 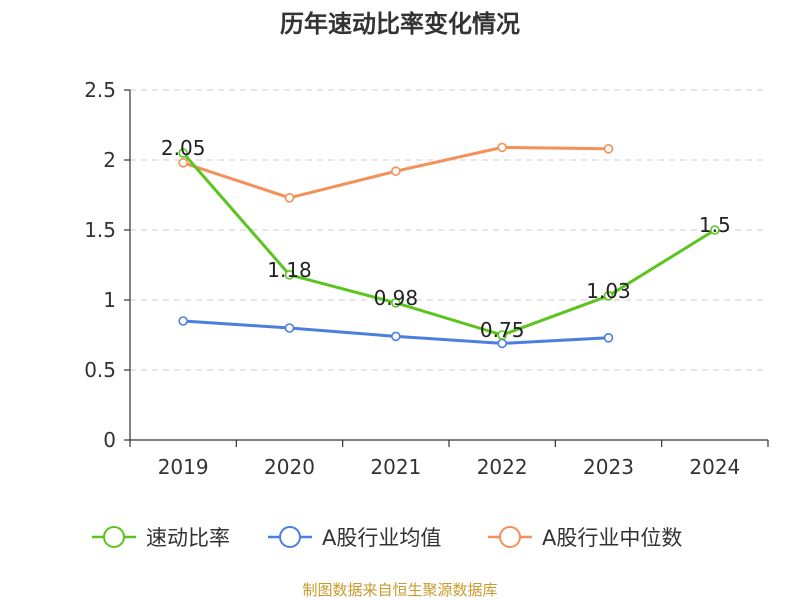 I want to click on data-label: 0.98, so click(x=396, y=298).